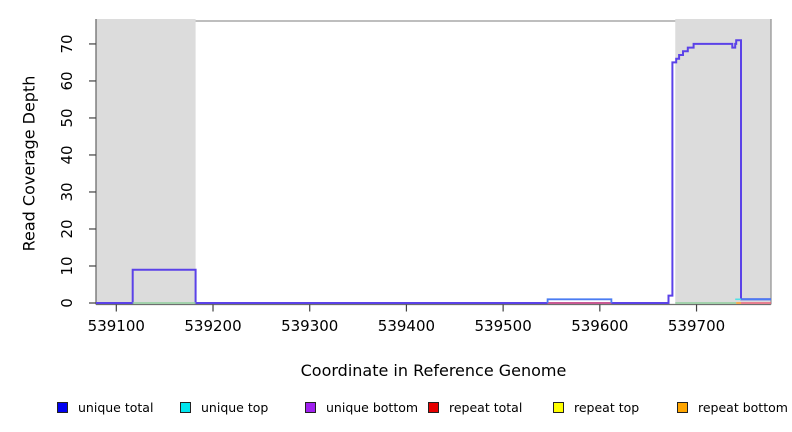 This screenshot has width=792, height=432. Describe the element at coordinates (67, 43) in the screenshot. I see `y-tick-label: 70` at that location.